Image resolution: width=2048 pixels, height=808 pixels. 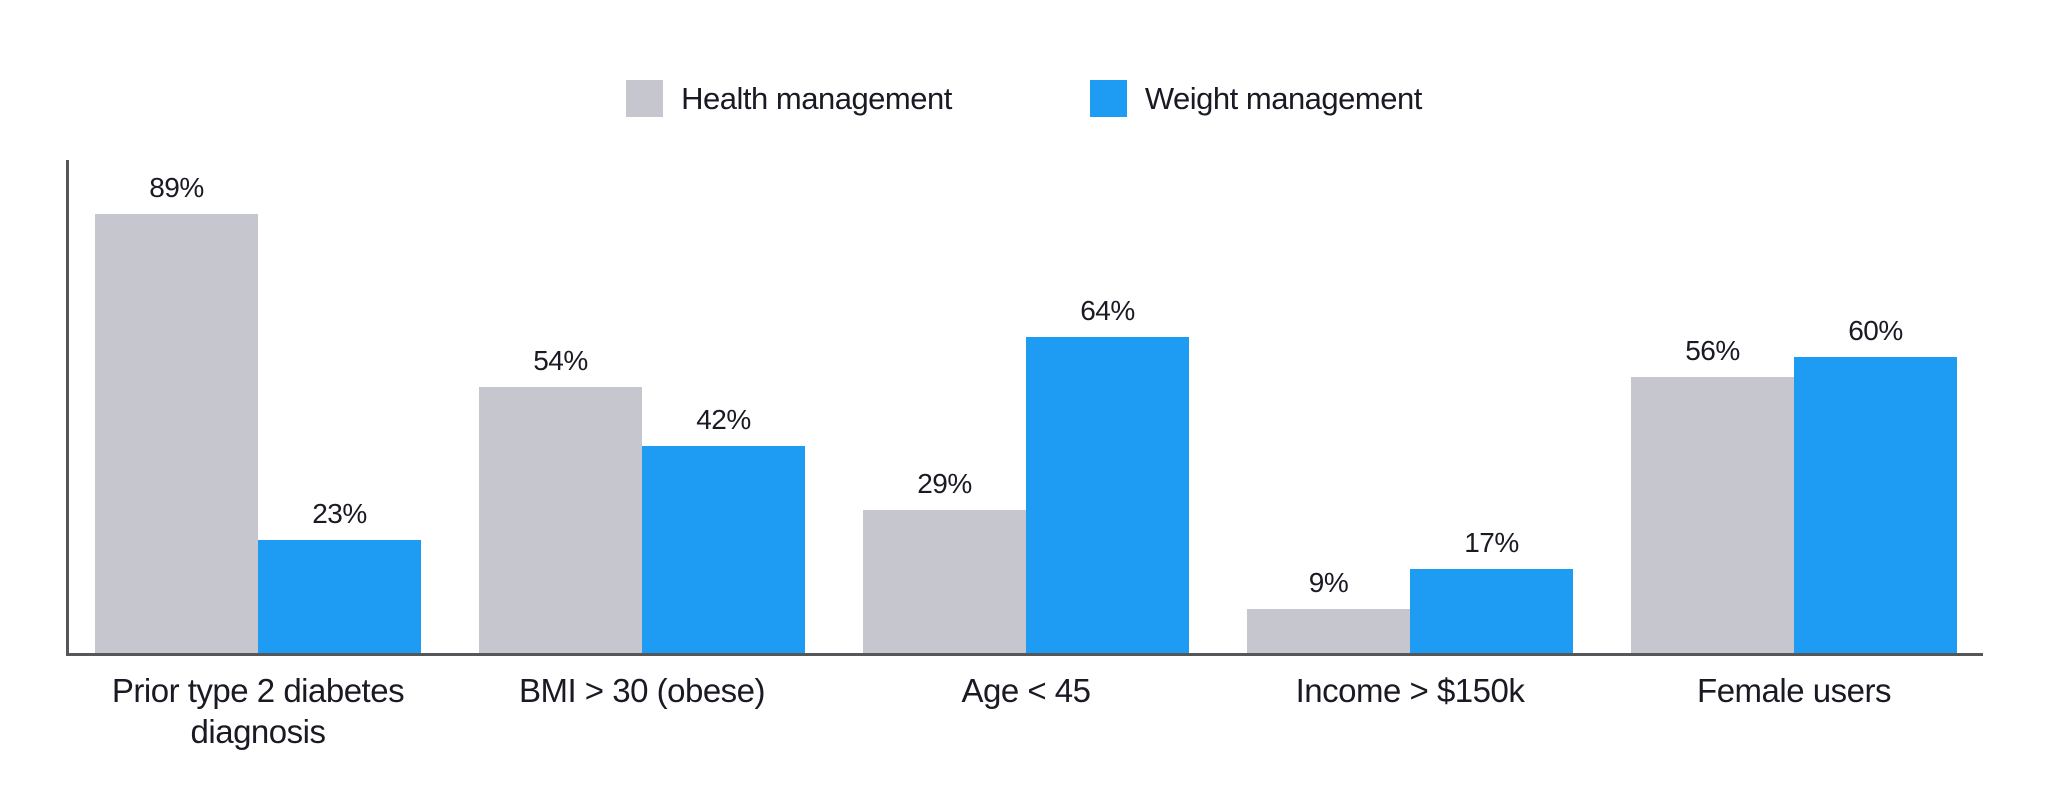 What do you see at coordinates (1712, 350) in the screenshot?
I see `bar-value-label: 56%` at bounding box center [1712, 350].